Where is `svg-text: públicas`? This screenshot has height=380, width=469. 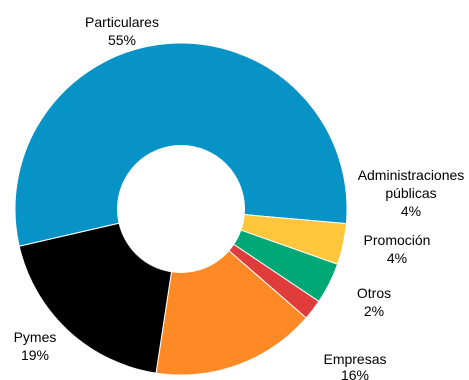
svg-text: públicas is located at coordinates (410, 193).